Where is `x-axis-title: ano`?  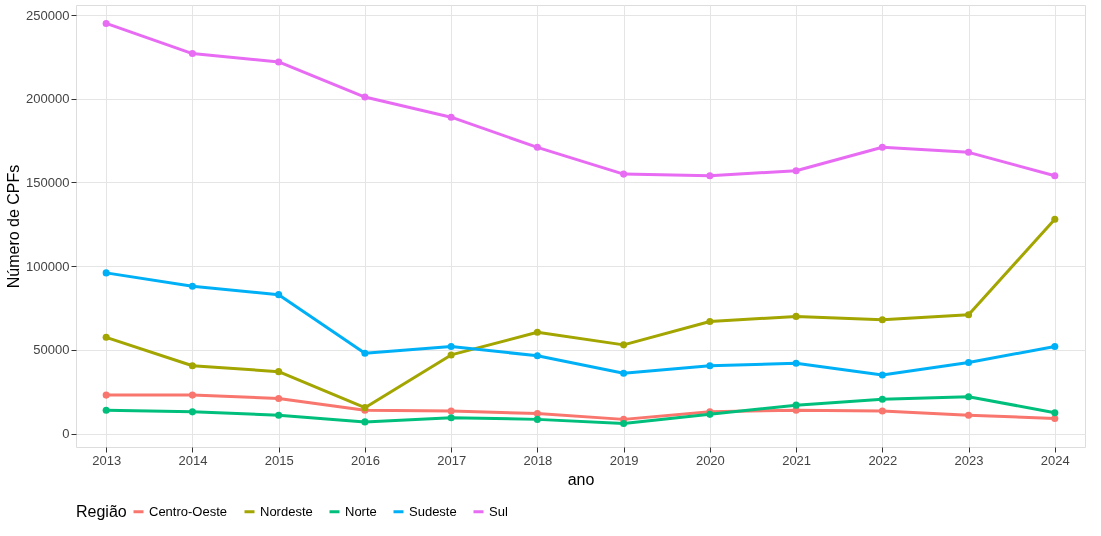
x-axis-title: ano is located at coordinates (581, 479).